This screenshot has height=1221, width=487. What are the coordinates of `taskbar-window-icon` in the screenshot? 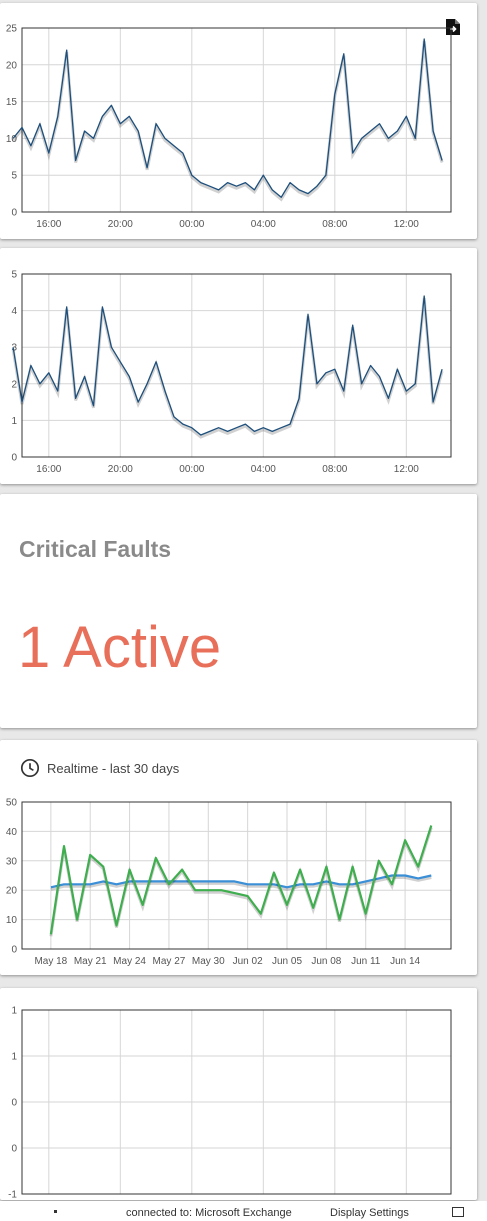 It's located at (458, 1212).